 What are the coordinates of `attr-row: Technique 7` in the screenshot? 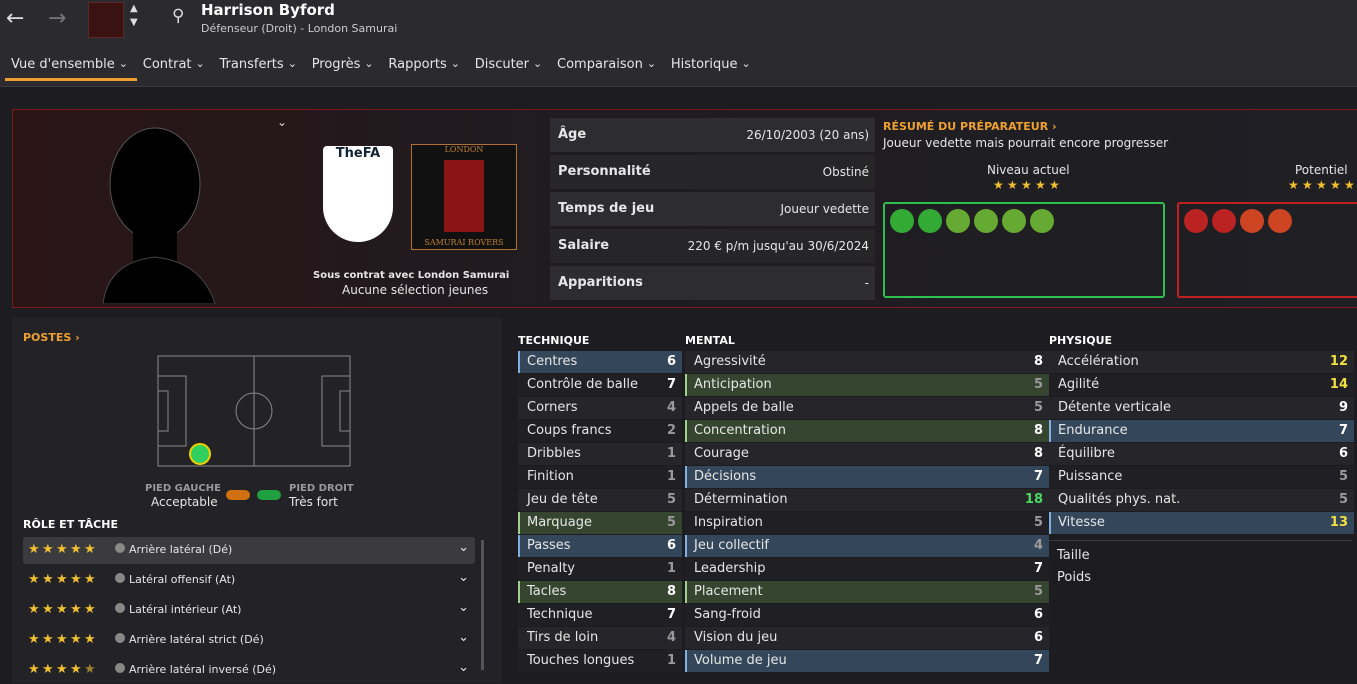 It's located at (600, 615).